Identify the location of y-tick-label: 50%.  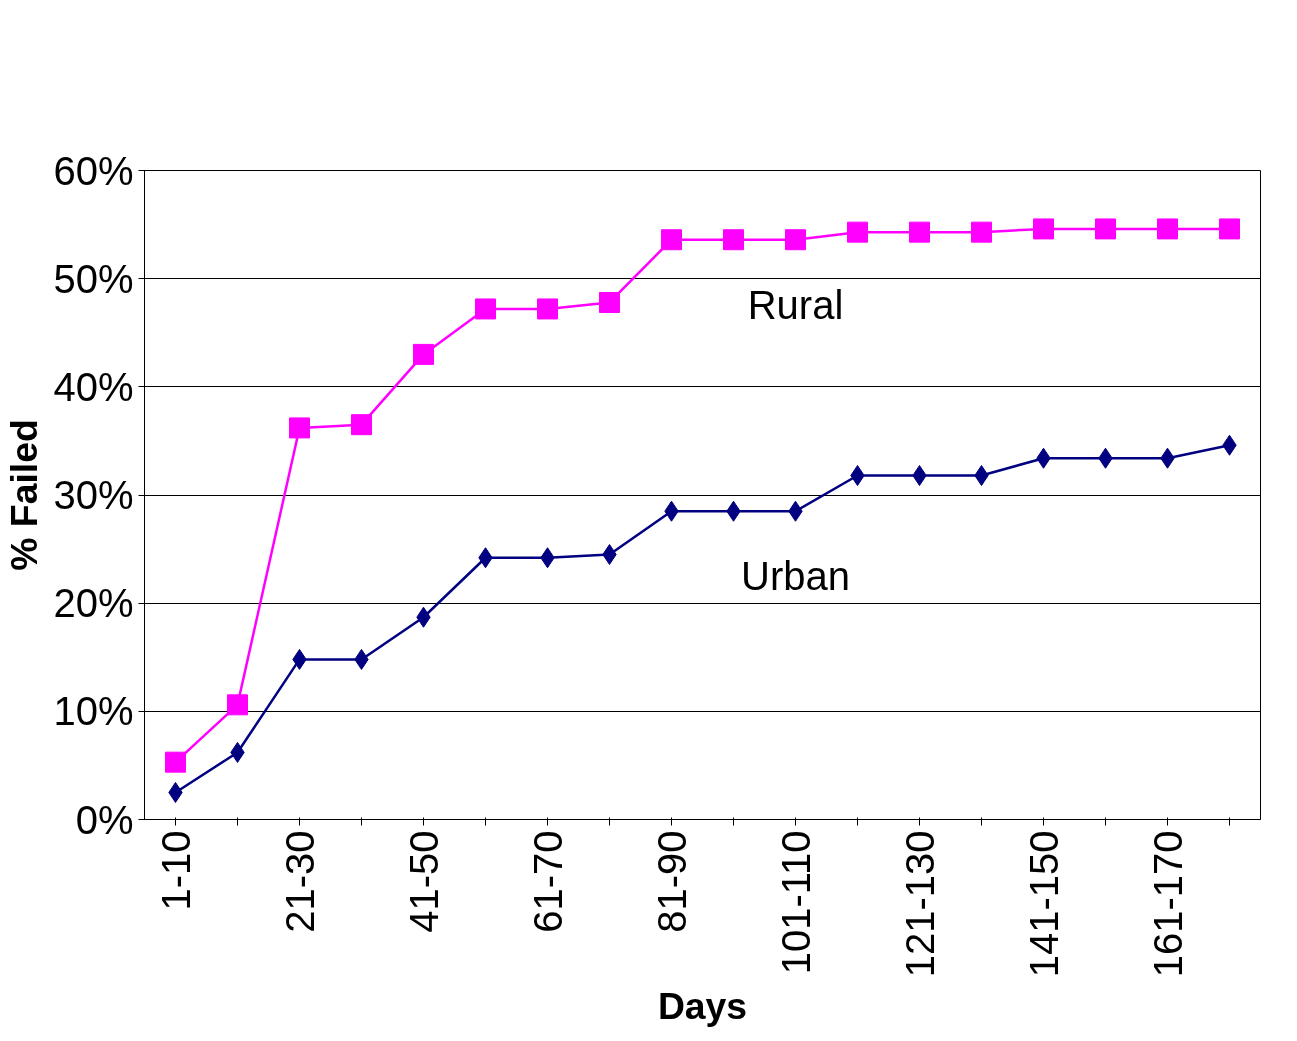
(93, 278).